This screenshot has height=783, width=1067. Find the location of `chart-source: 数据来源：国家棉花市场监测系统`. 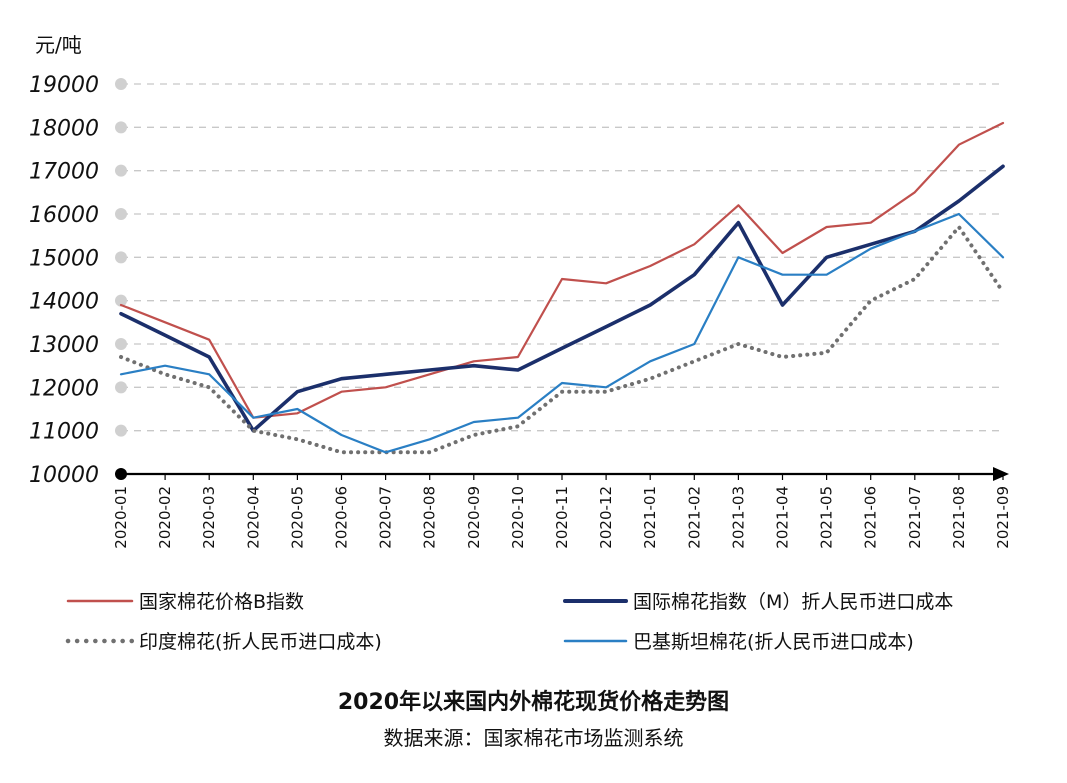

chart-source: 数据来源：国家棉花市场监测系统 is located at coordinates (533, 738).